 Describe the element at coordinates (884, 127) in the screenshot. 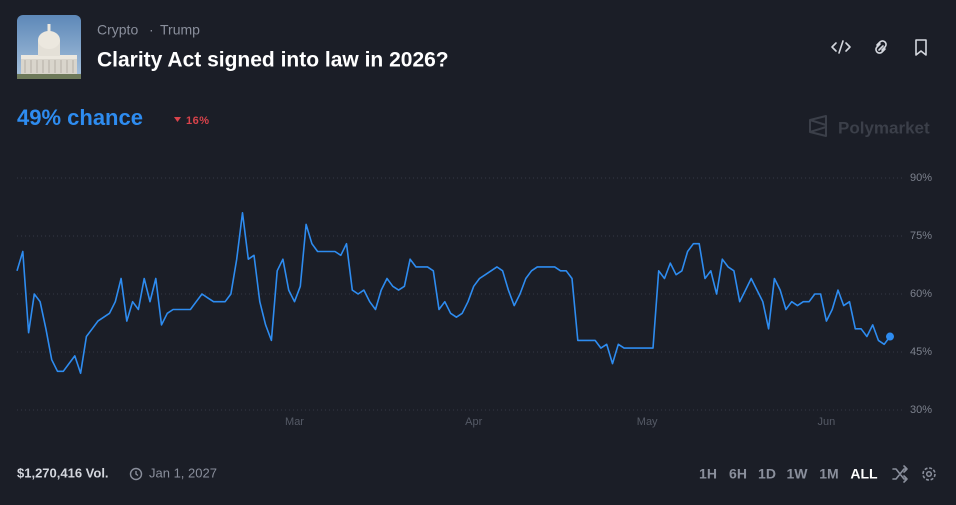

I see `brand: Polymarket` at that location.